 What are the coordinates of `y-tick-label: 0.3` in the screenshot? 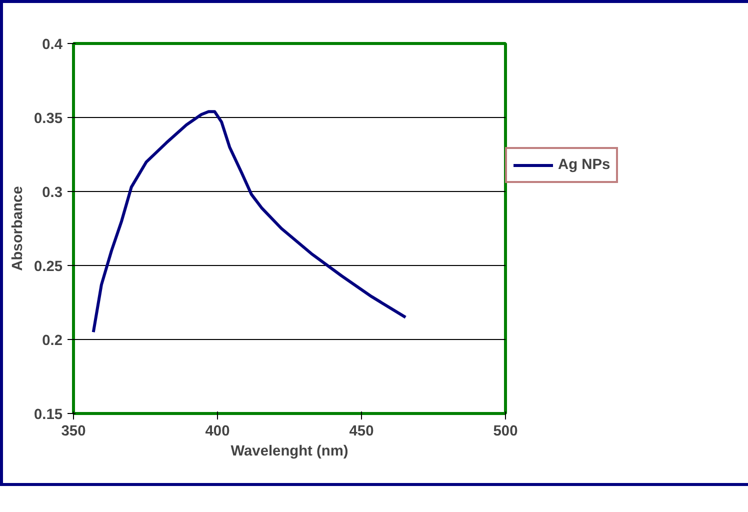 It's located at (52, 193).